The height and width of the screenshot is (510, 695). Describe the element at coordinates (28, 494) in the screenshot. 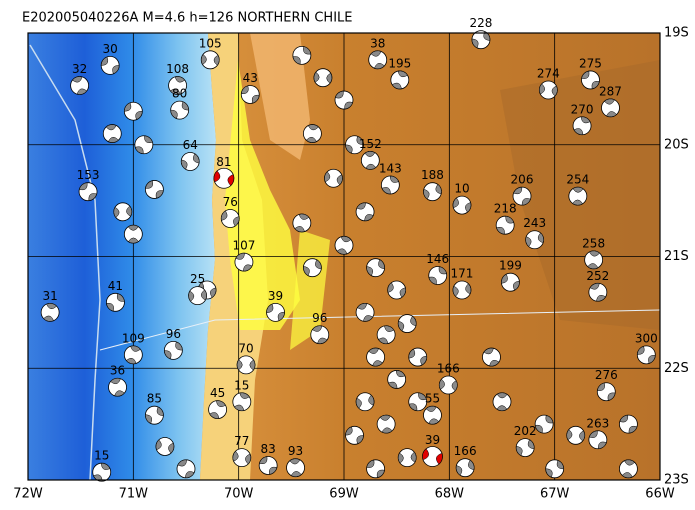

I see `x-tick-label: 72W` at that location.